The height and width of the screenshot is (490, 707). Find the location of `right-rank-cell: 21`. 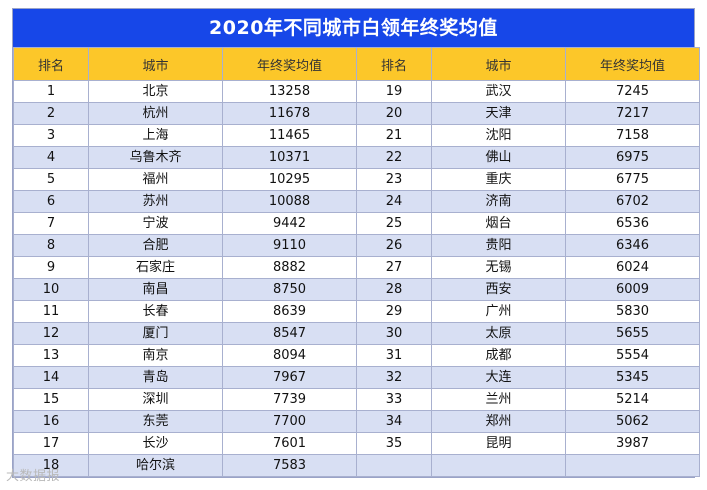

right-rank-cell: 21 is located at coordinates (394, 135).